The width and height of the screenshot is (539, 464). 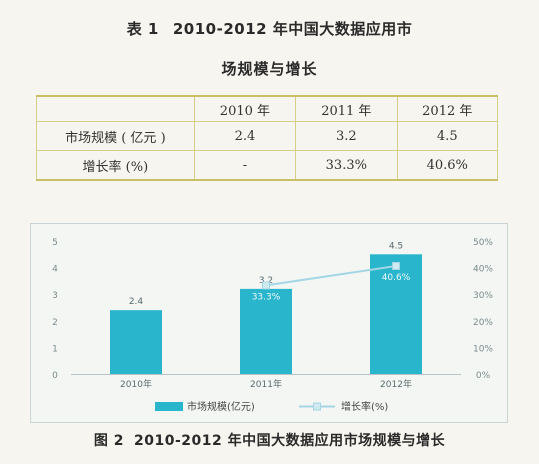 What do you see at coordinates (55, 323) in the screenshot?
I see `y-tick-label: 2` at bounding box center [55, 323].